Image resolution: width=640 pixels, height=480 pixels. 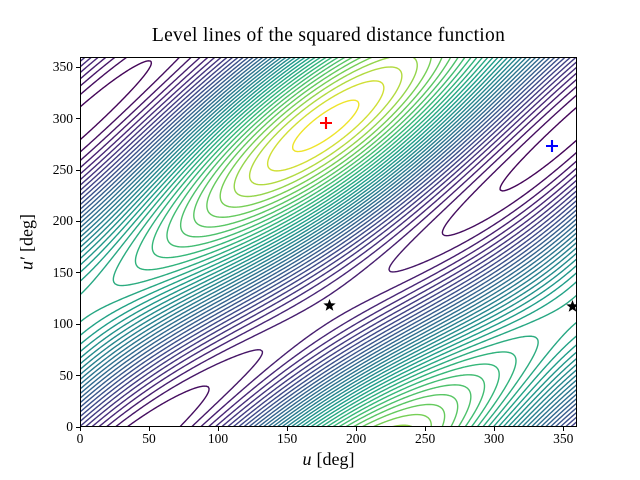 What do you see at coordinates (26, 233) in the screenshot?
I see `y-axis-unit: [deg]` at bounding box center [26, 233].